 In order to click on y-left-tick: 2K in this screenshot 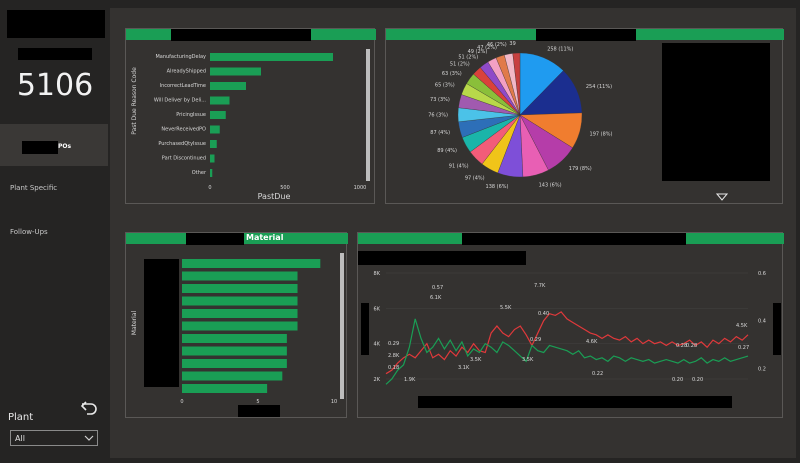, I will do `click(377, 380)`.